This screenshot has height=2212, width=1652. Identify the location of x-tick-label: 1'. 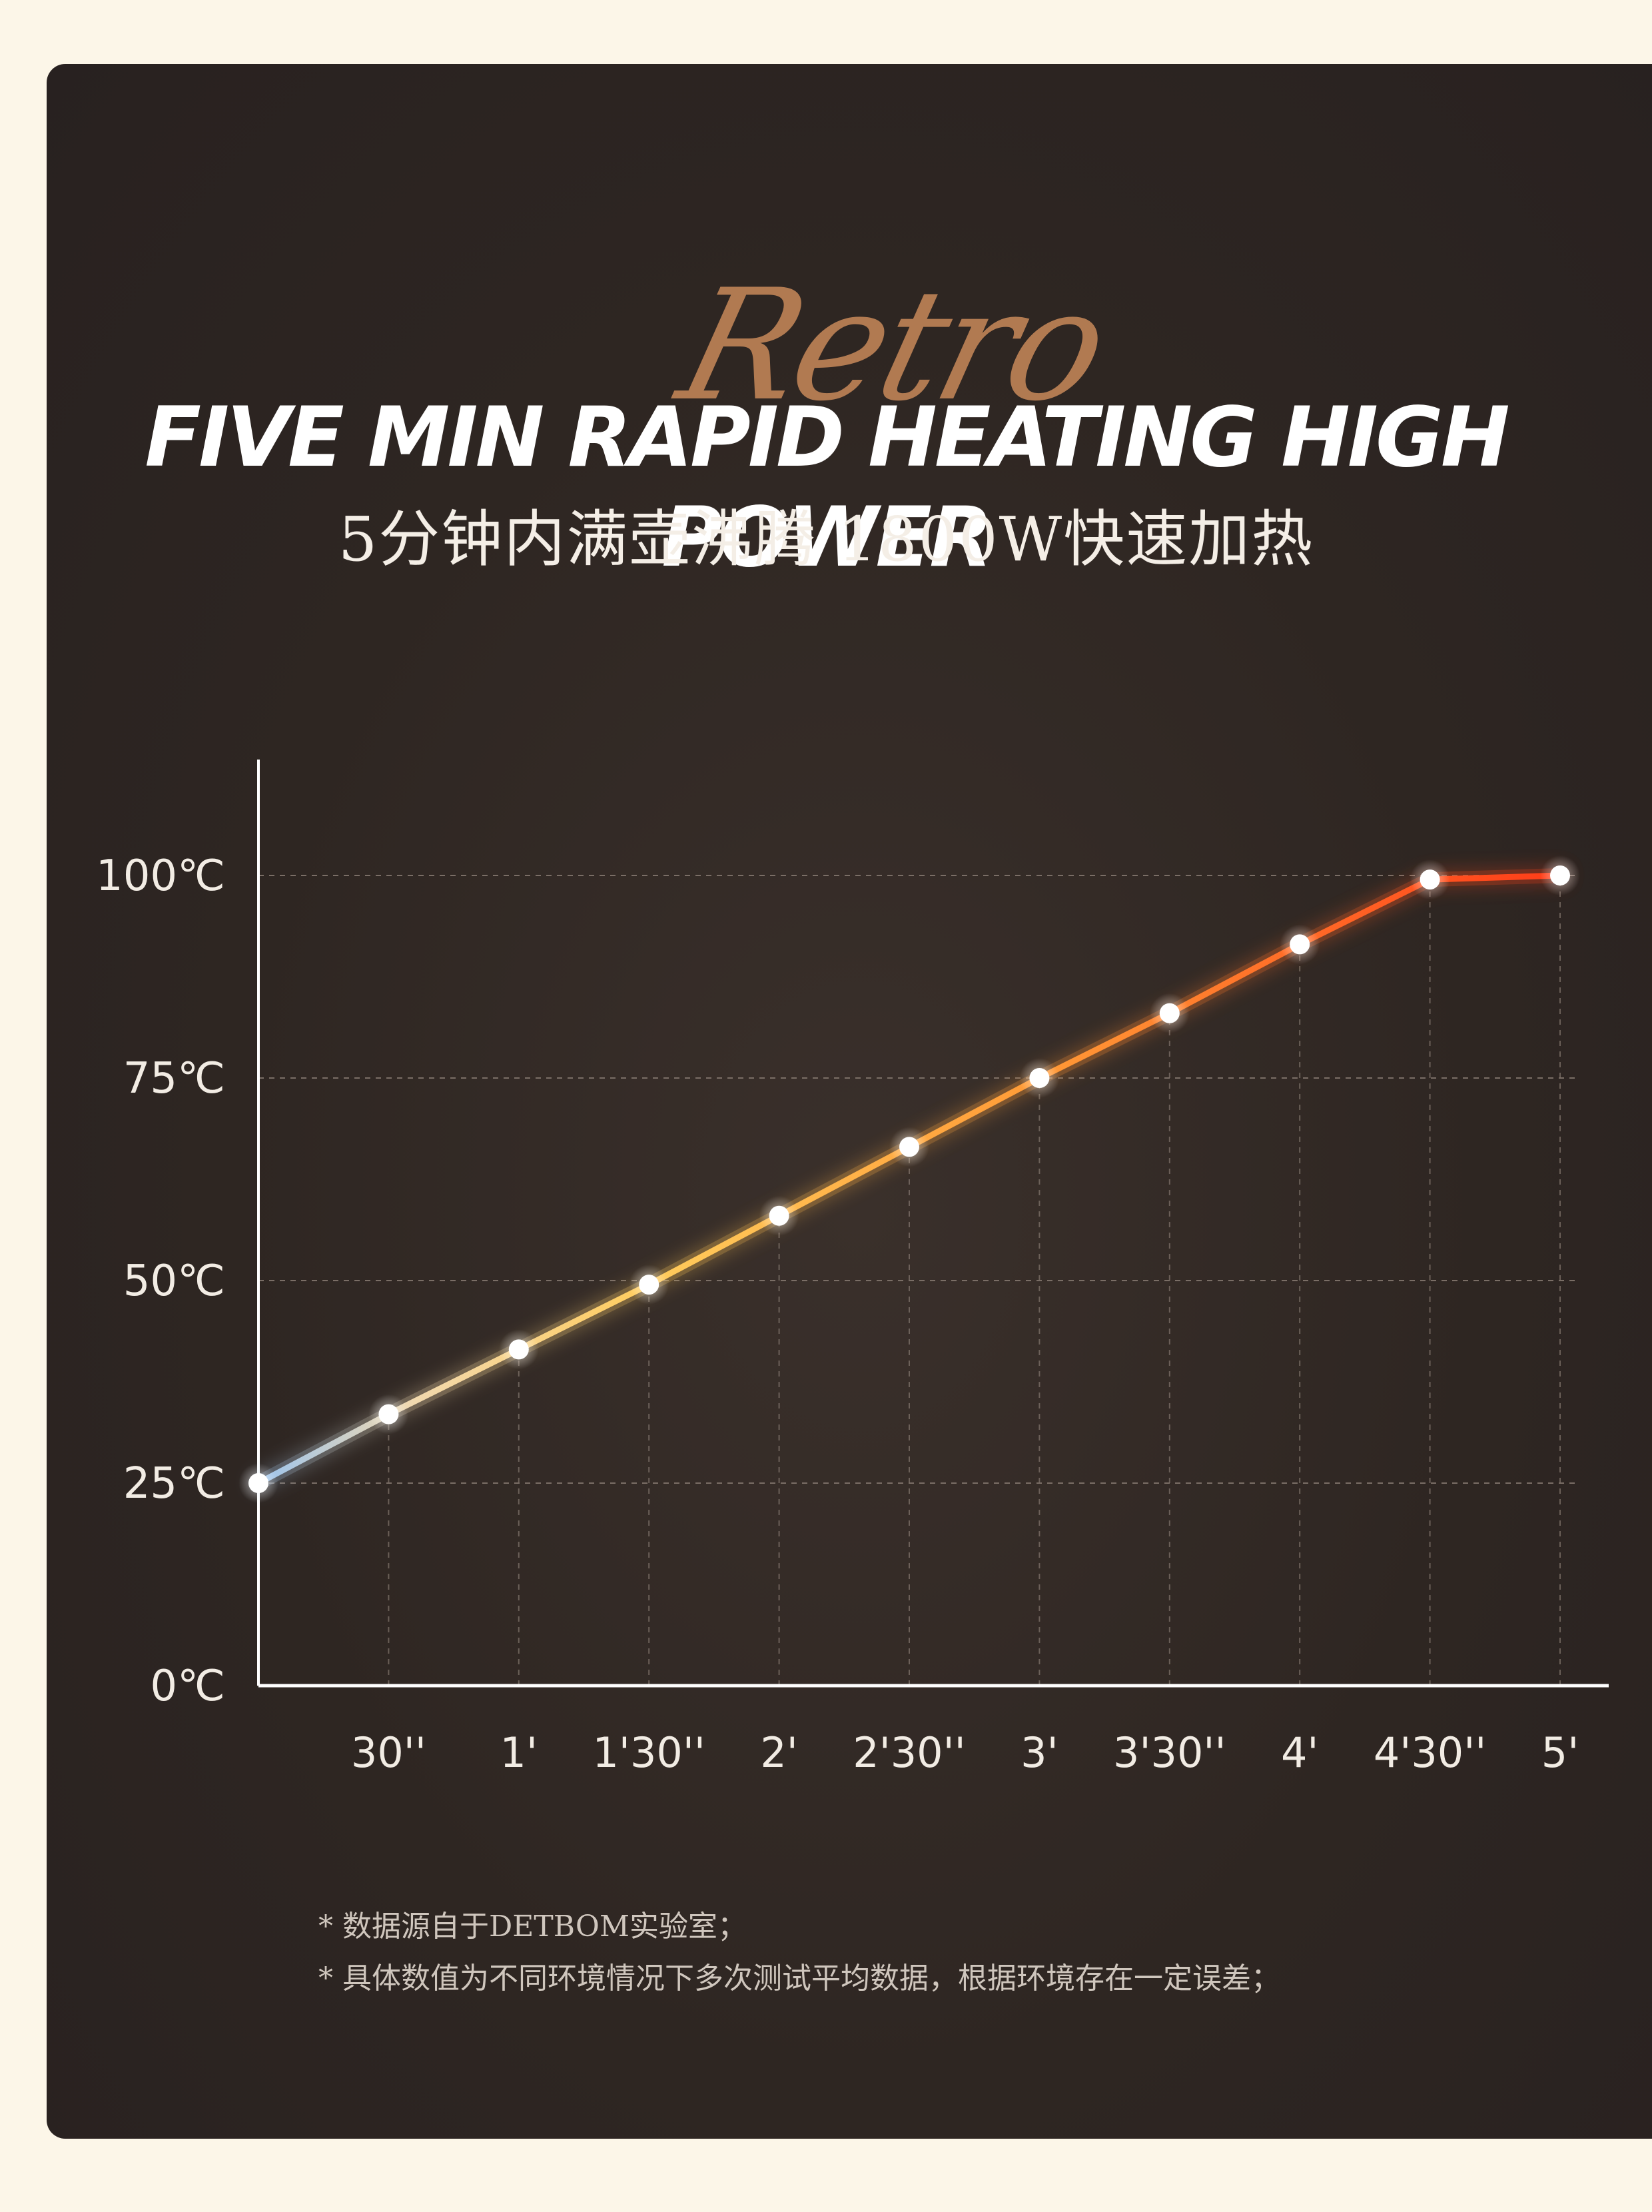
(519, 1752).